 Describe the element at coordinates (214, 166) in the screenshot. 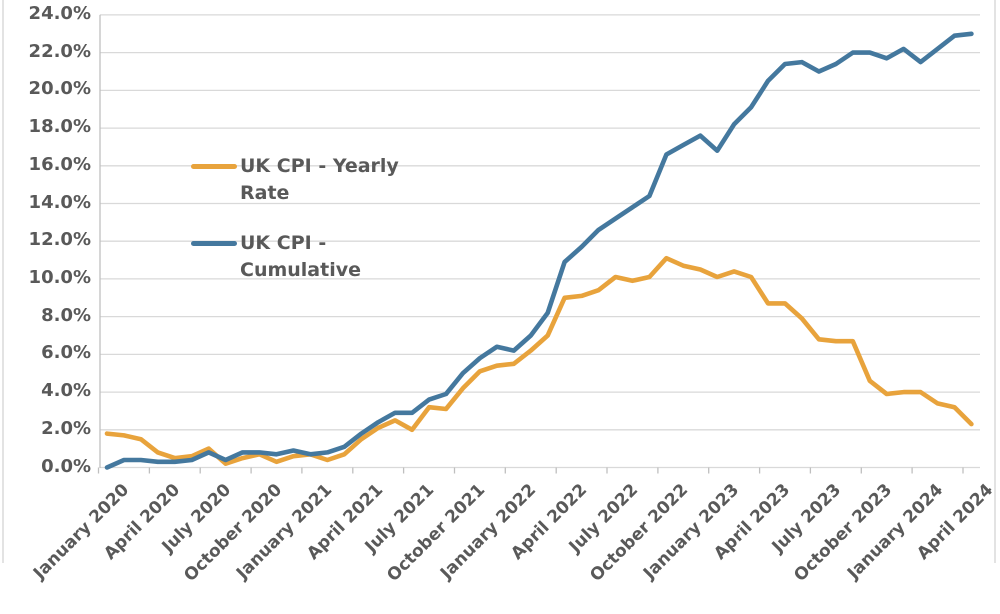

I see `legend-line-marker-yearly` at that location.